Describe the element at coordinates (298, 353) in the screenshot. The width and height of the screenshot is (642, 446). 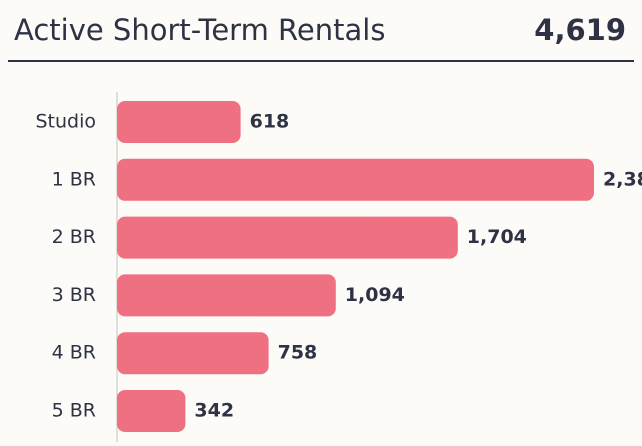
I see `value-label: 758` at that location.